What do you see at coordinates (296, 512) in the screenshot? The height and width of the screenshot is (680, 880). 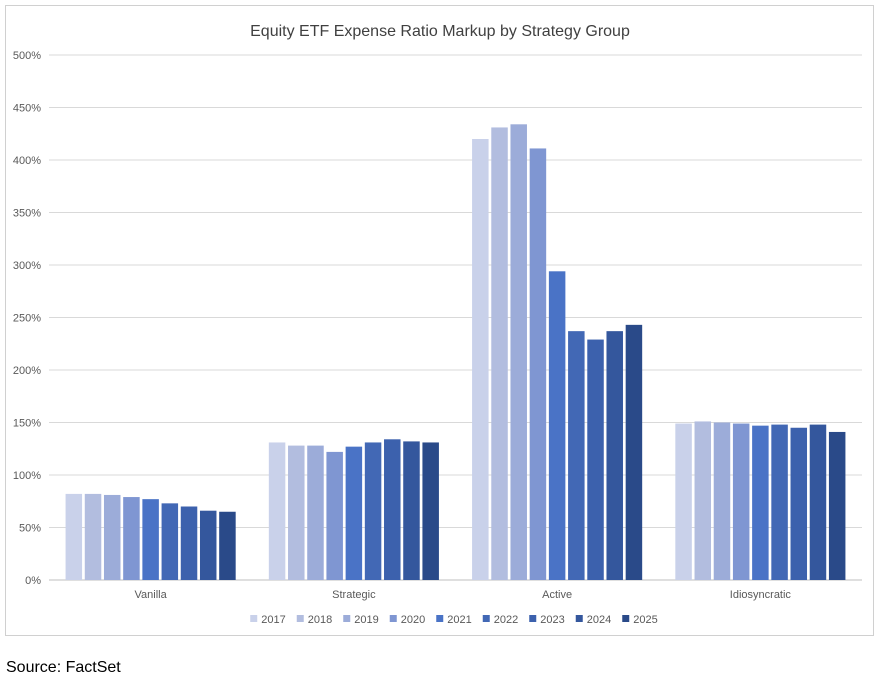 I see `bar-strategic-2018` at bounding box center [296, 512].